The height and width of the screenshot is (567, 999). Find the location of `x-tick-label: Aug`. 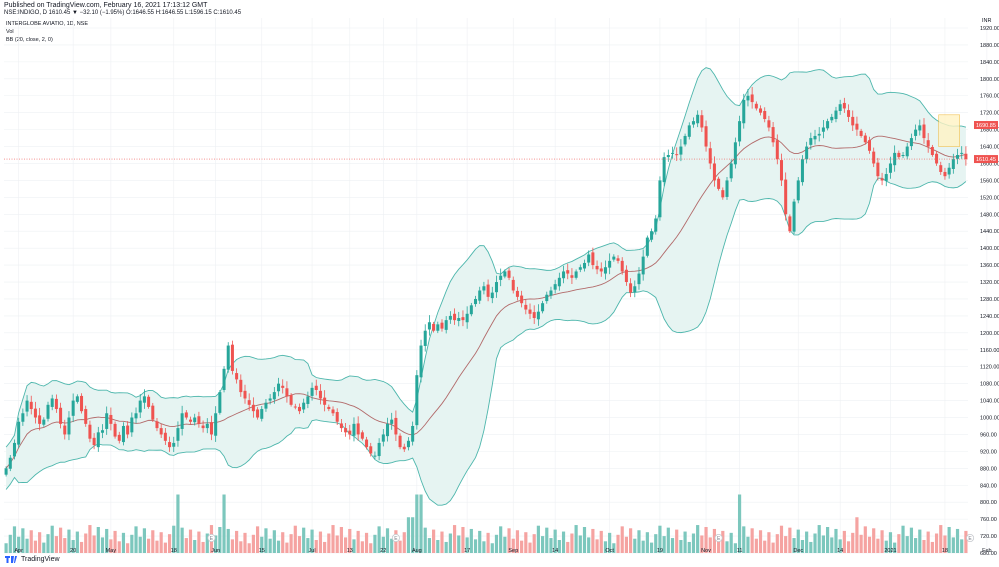

x-tick-label: Aug is located at coordinates (417, 551).